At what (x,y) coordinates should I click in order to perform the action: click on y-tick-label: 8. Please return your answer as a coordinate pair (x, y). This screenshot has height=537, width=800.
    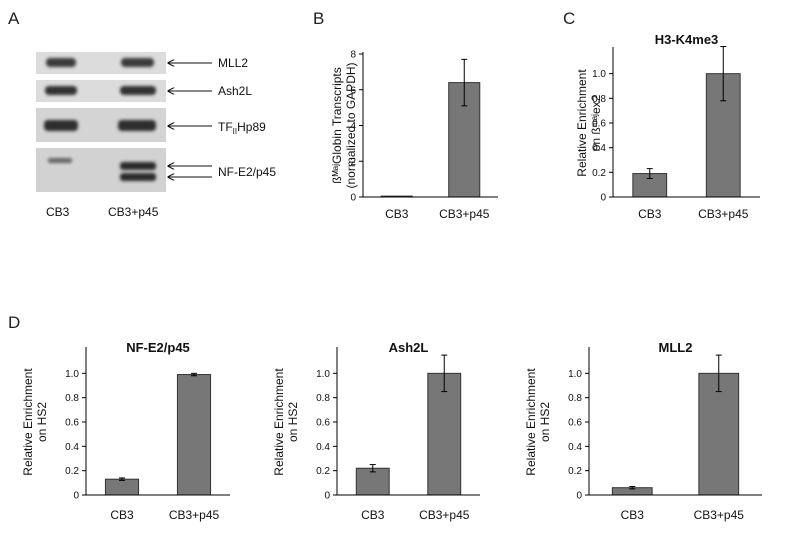
    Looking at the image, I should click on (353, 55).